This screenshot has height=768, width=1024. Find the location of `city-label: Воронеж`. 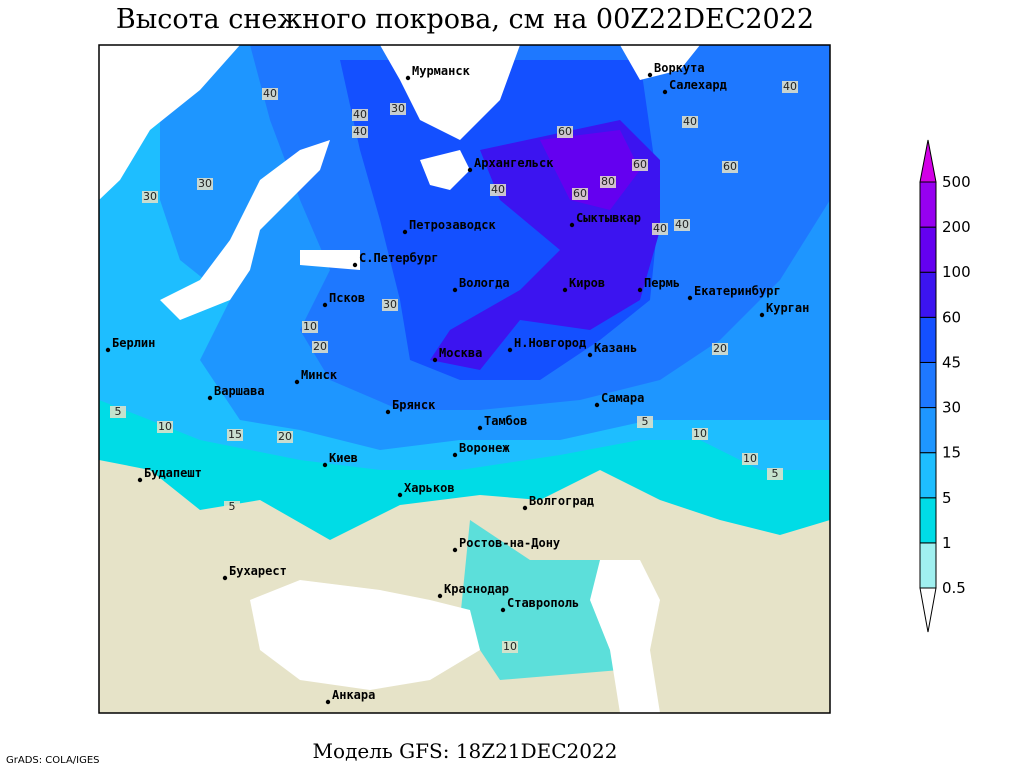

city-label: Воронеж is located at coordinates (484, 448).